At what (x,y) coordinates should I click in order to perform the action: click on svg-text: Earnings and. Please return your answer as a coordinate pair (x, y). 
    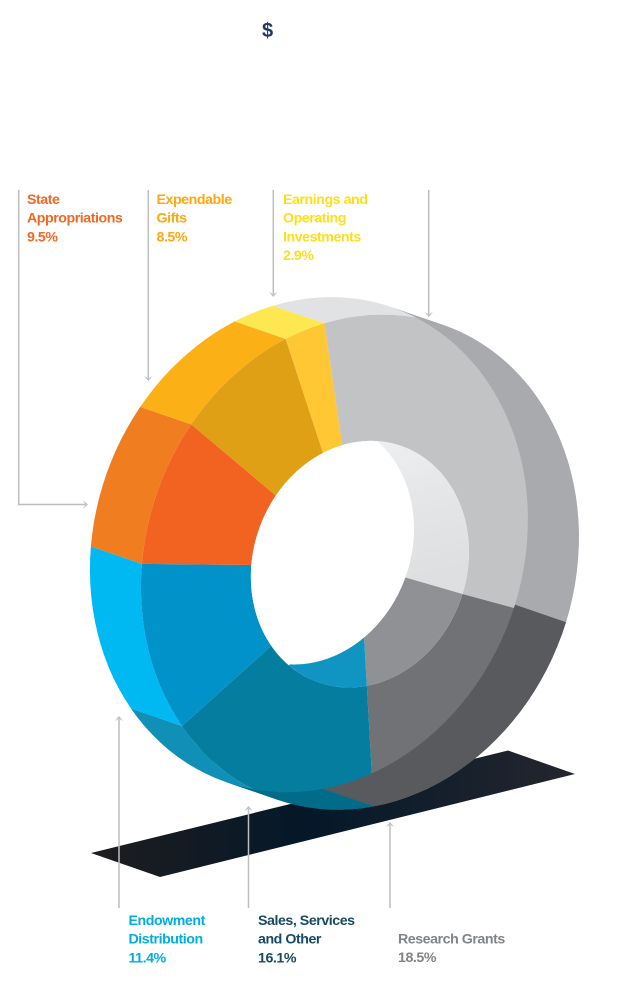
    Looking at the image, I should click on (325, 200).